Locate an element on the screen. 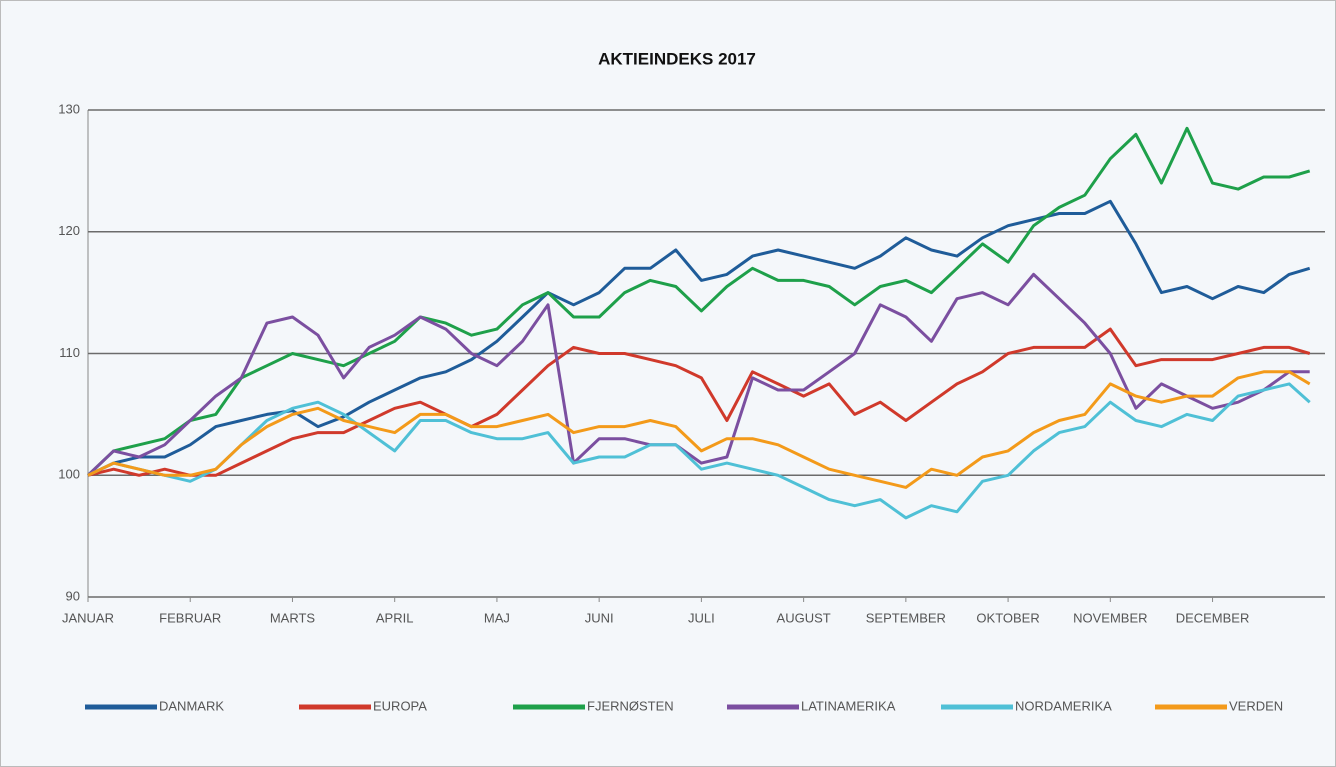  legend-label: NORDAMERIKA is located at coordinates (1063, 705).